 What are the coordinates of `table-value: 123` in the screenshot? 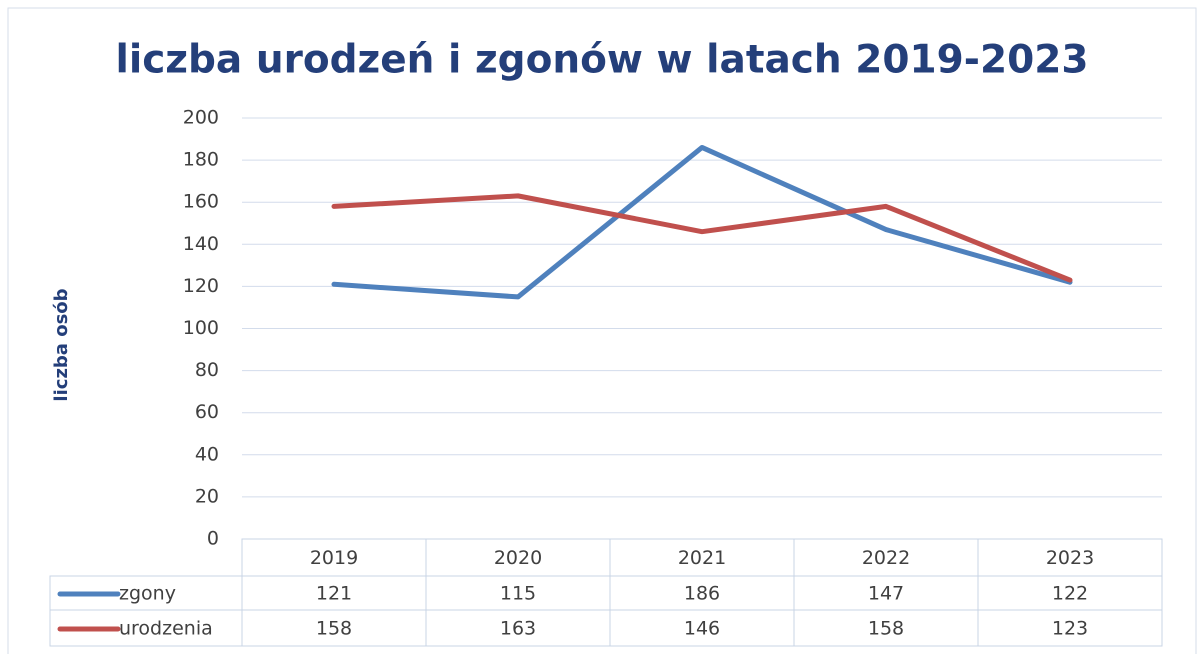 It's located at (1070, 629).